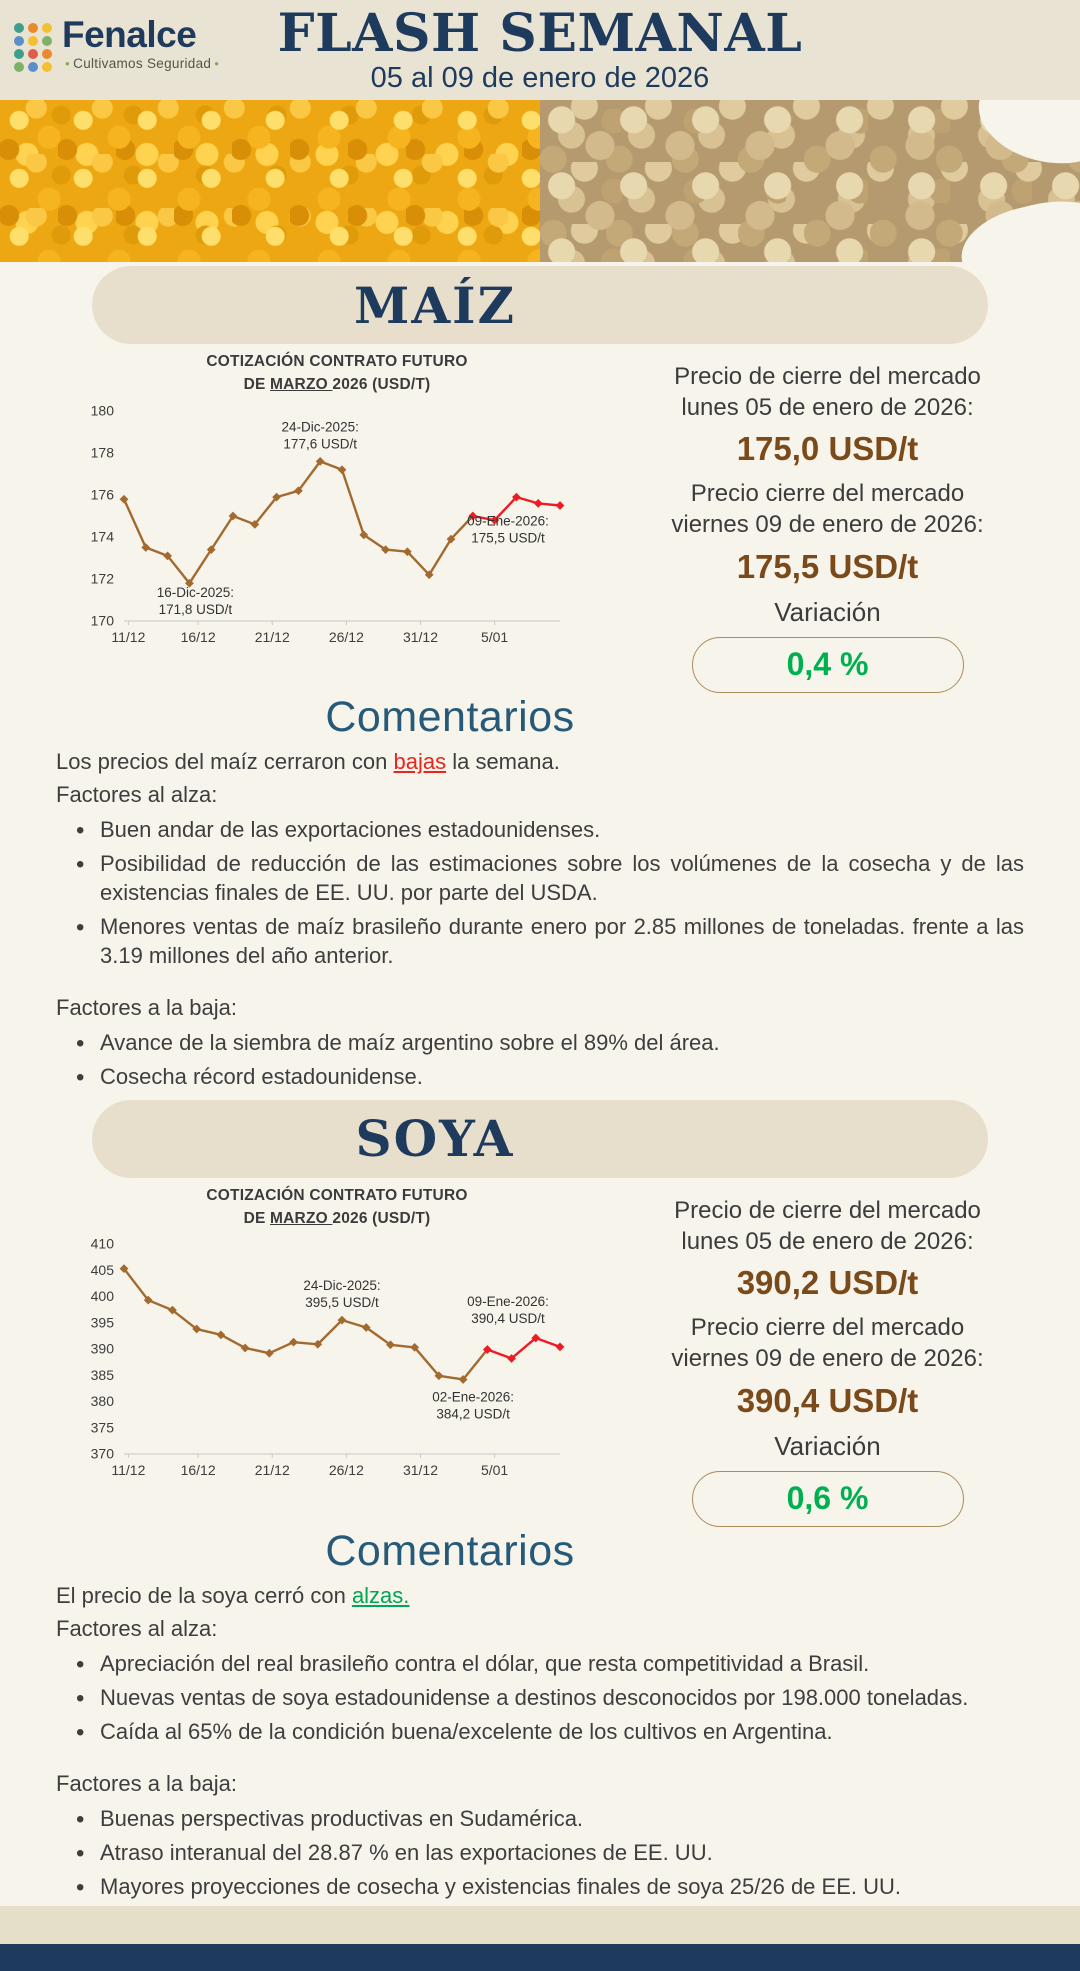 Image resolution: width=1080 pixels, height=1971 pixels. Describe the element at coordinates (129, 34) in the screenshot. I see `brand-name: Fenalce` at that location.